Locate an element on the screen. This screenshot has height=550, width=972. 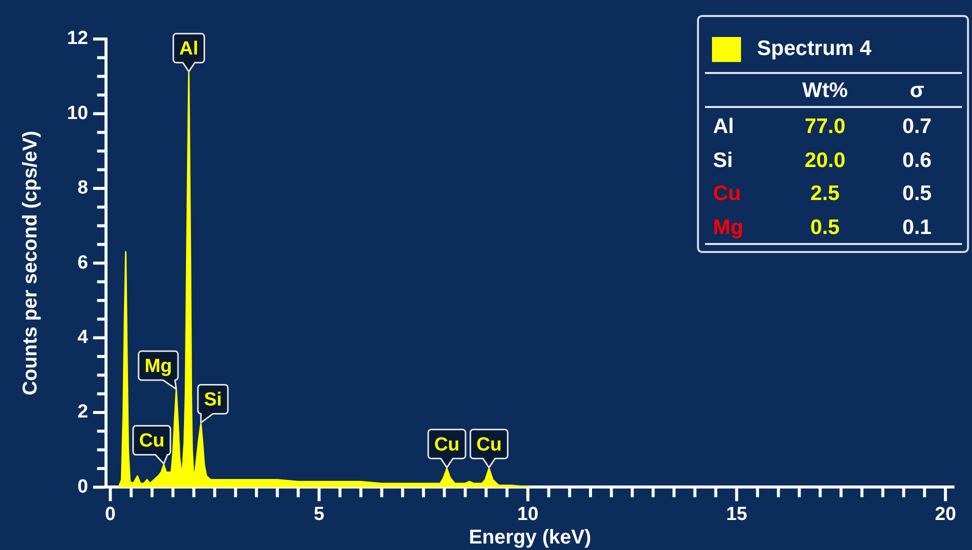
annotation: Mg is located at coordinates (158, 366).